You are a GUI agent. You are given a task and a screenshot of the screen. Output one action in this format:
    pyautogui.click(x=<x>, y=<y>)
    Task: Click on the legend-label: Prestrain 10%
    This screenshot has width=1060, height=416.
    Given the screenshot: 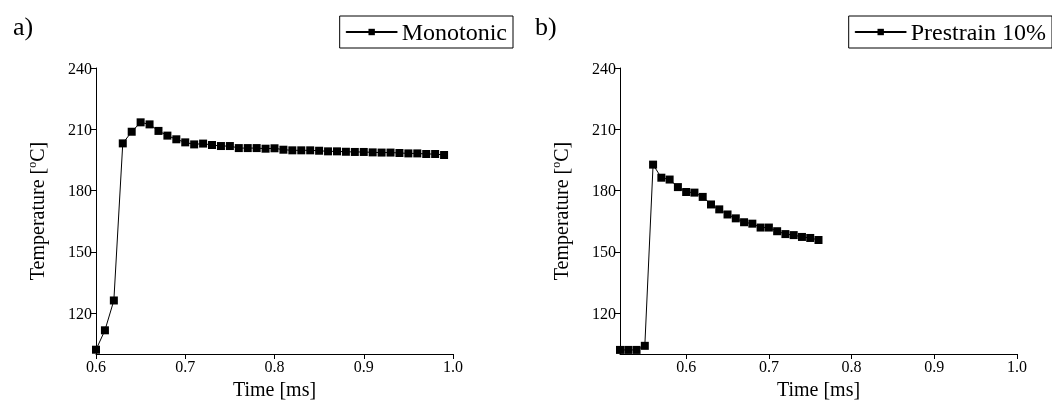 What is the action you would take?
    pyautogui.click(x=978, y=32)
    